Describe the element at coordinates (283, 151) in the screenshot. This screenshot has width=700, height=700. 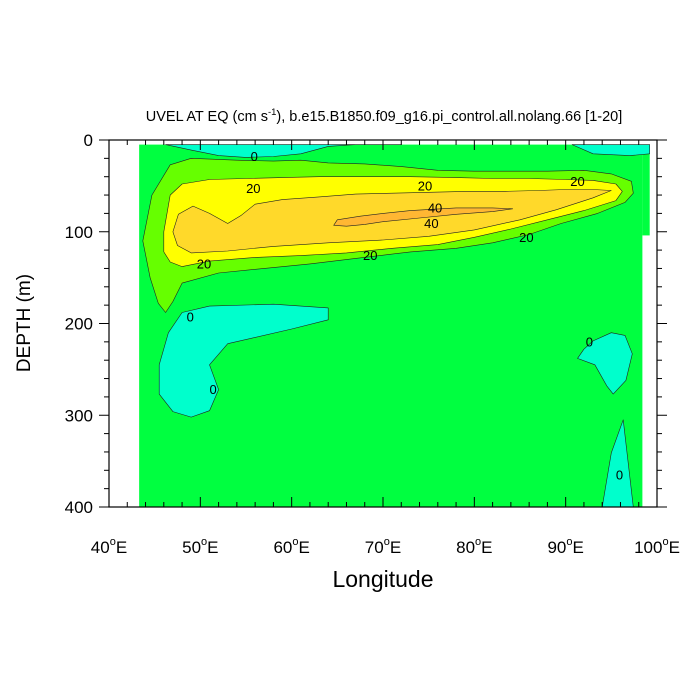
I see `contour-region-surface-negative-west` at that location.